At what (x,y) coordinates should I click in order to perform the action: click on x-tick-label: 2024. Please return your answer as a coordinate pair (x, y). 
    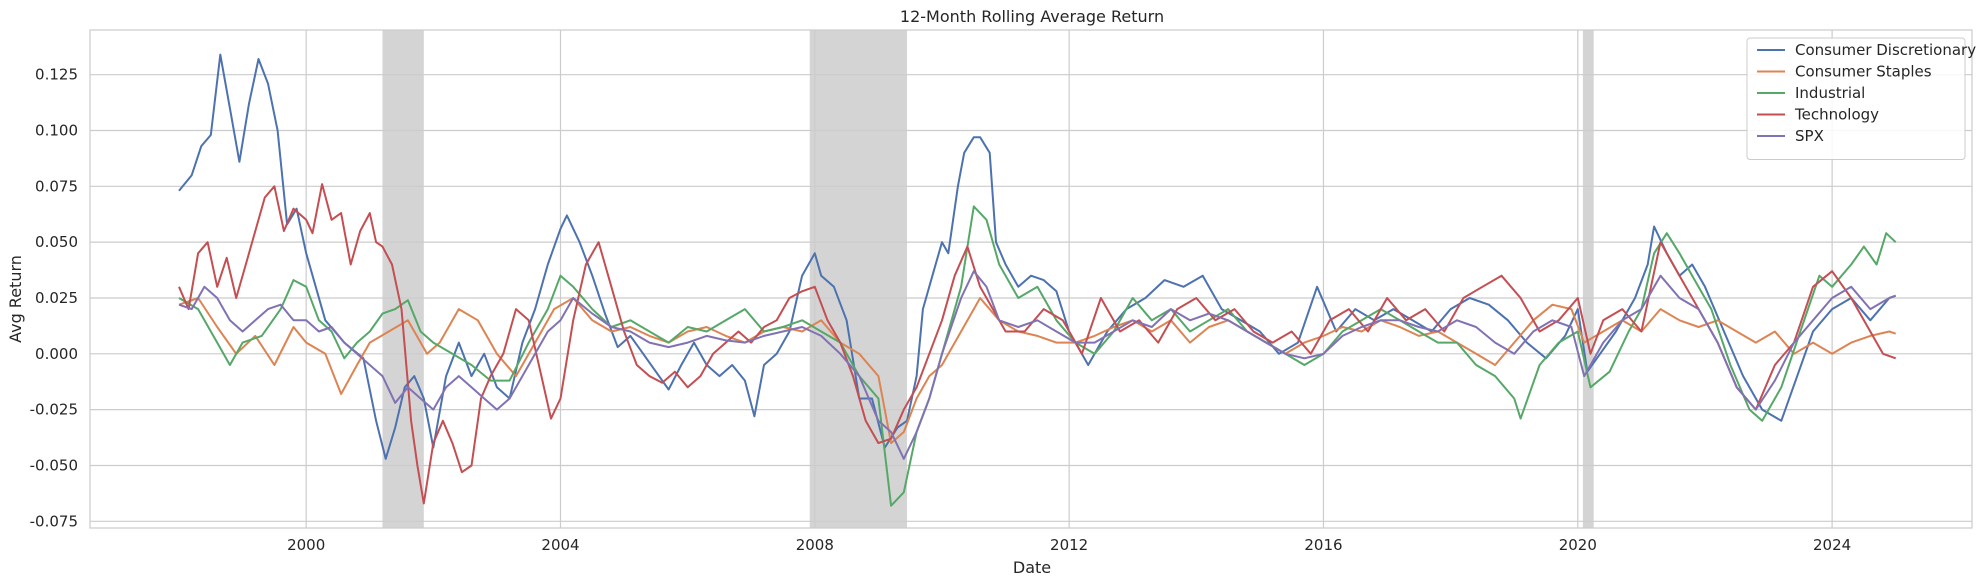
    Looking at the image, I should click on (1832, 545).